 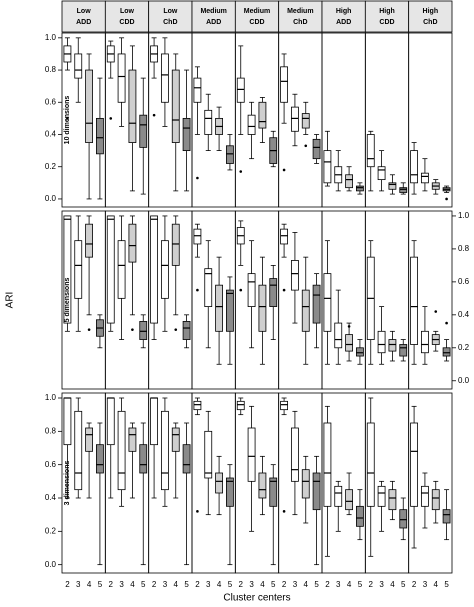 What do you see at coordinates (431, 11) in the screenshot?
I see `strip-label: High` at bounding box center [431, 11].